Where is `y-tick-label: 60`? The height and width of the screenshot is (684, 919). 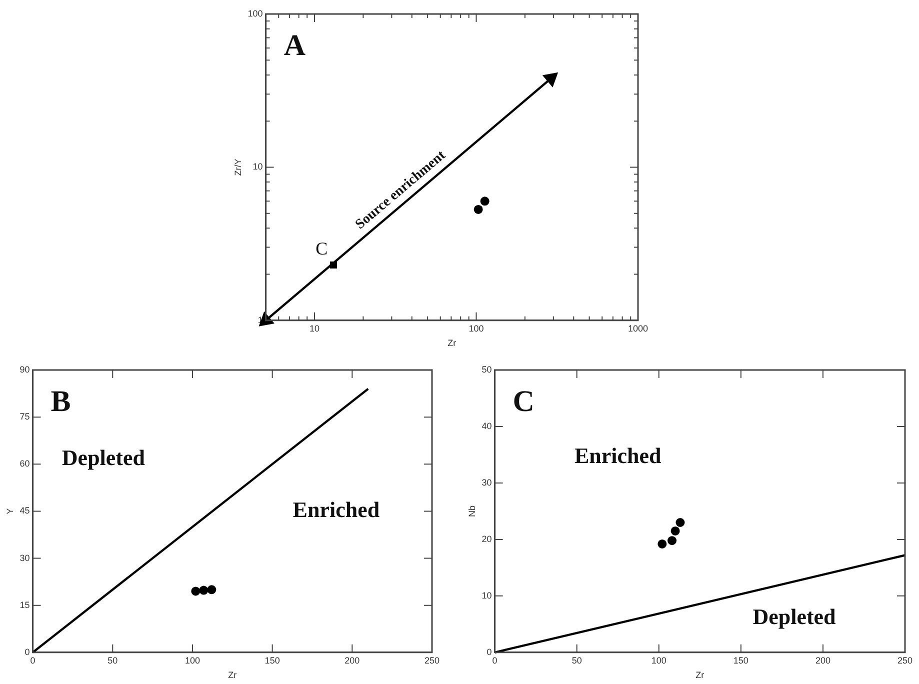
y-tick-label: 60 is located at coordinates (25, 463).